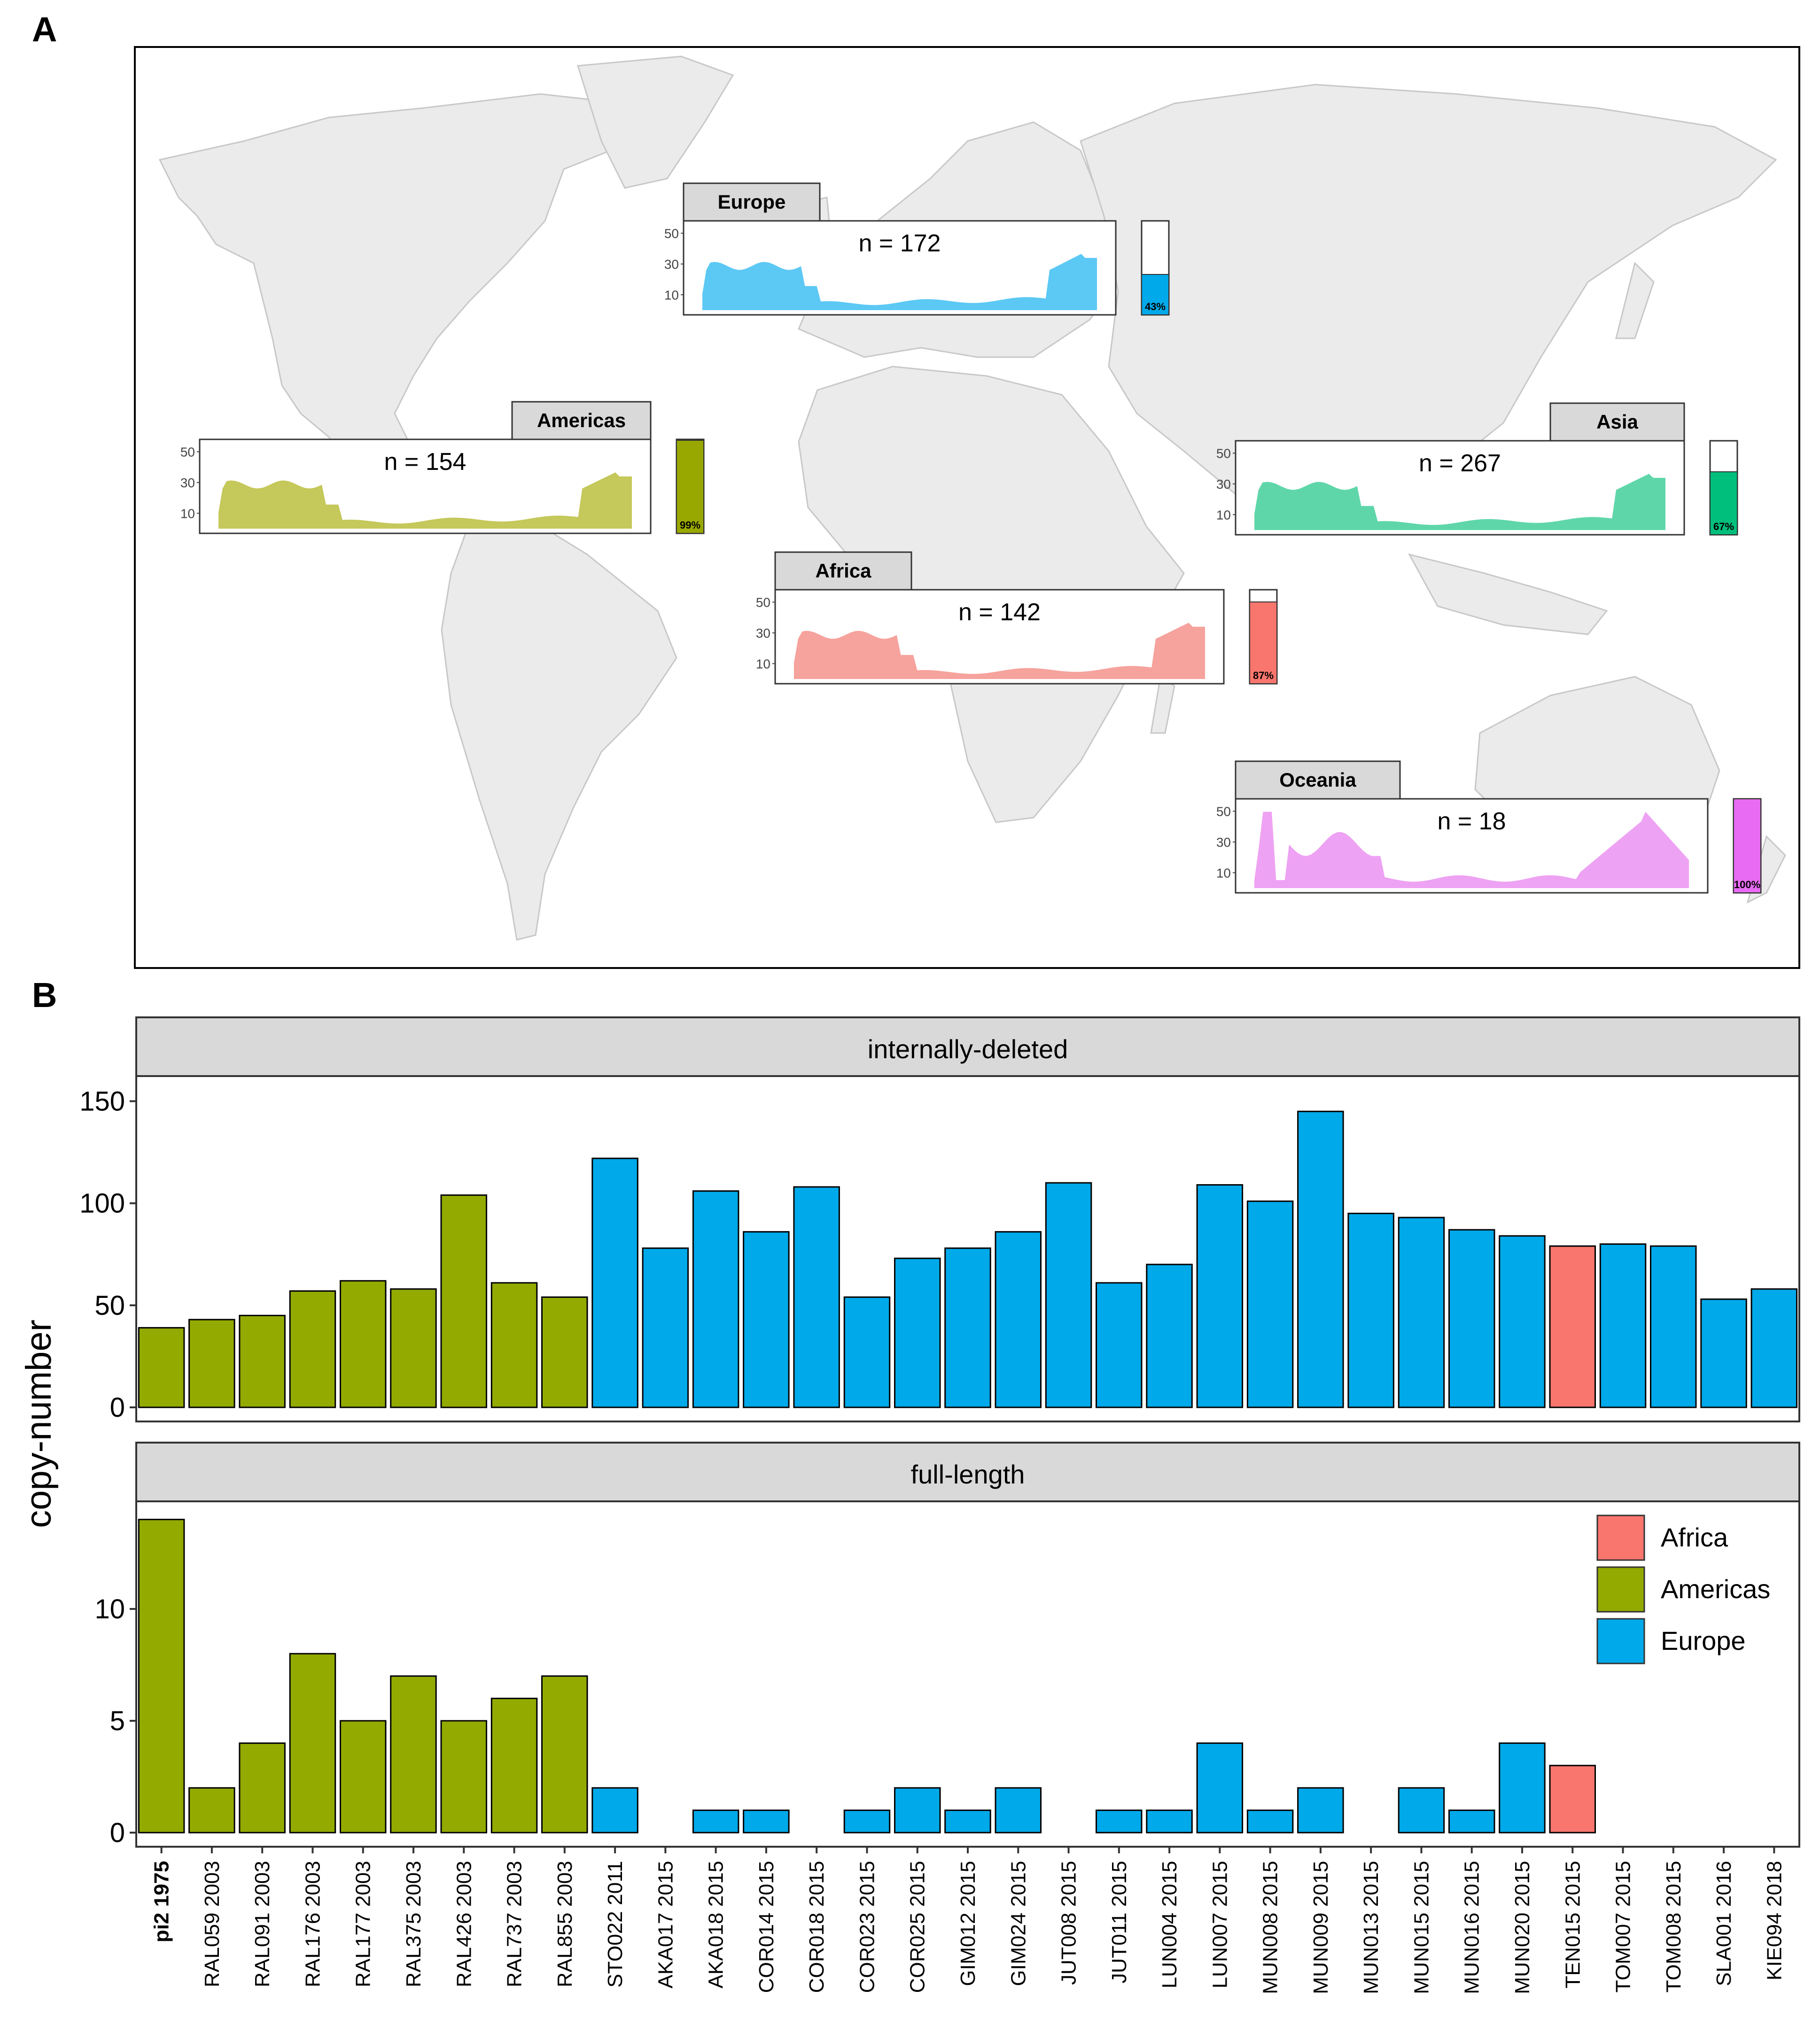 The image size is (1820, 2022). I want to click on inset-region-label: Americas, so click(581, 420).